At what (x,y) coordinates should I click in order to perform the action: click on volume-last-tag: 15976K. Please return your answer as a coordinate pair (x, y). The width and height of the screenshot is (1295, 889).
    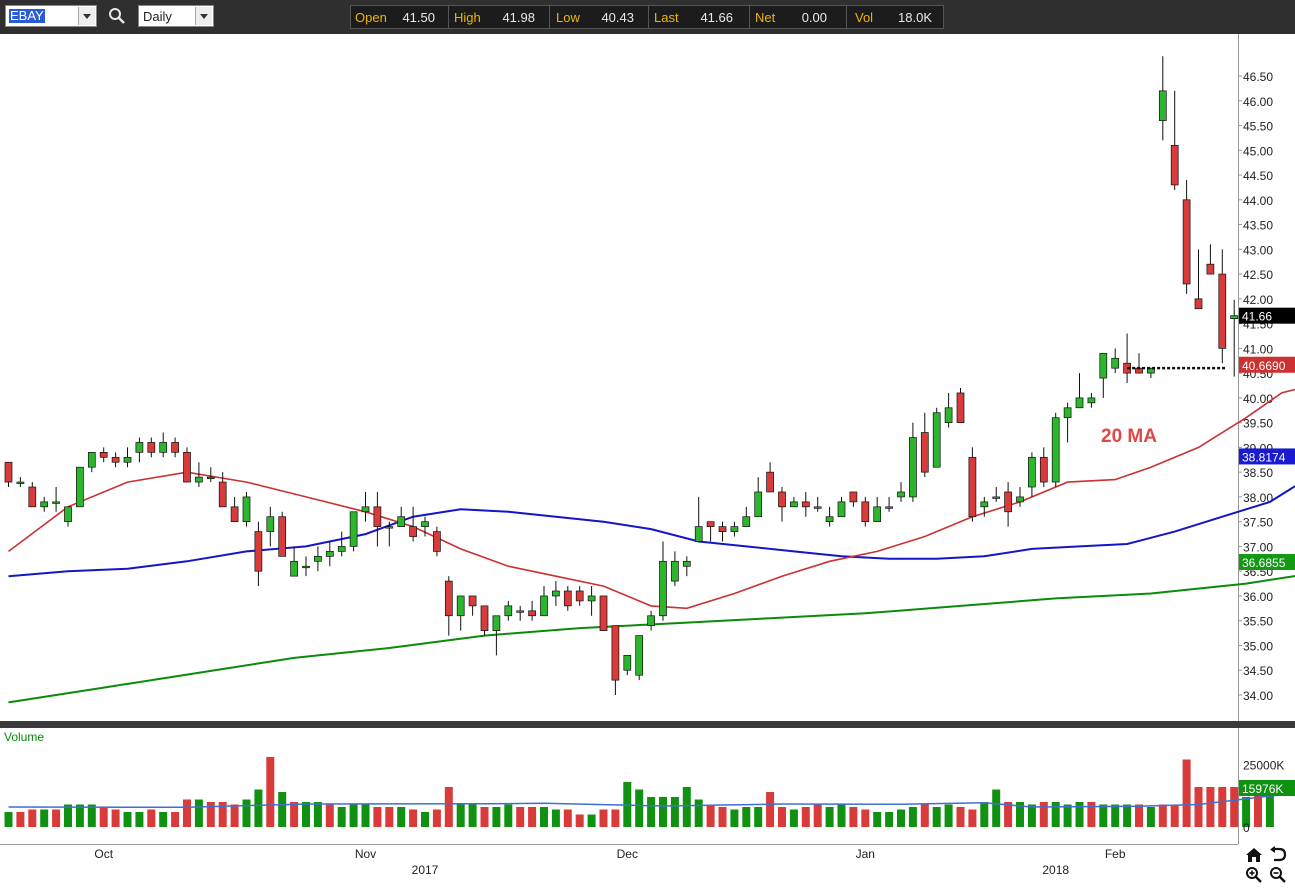
    Looking at the image, I should click on (1267, 788).